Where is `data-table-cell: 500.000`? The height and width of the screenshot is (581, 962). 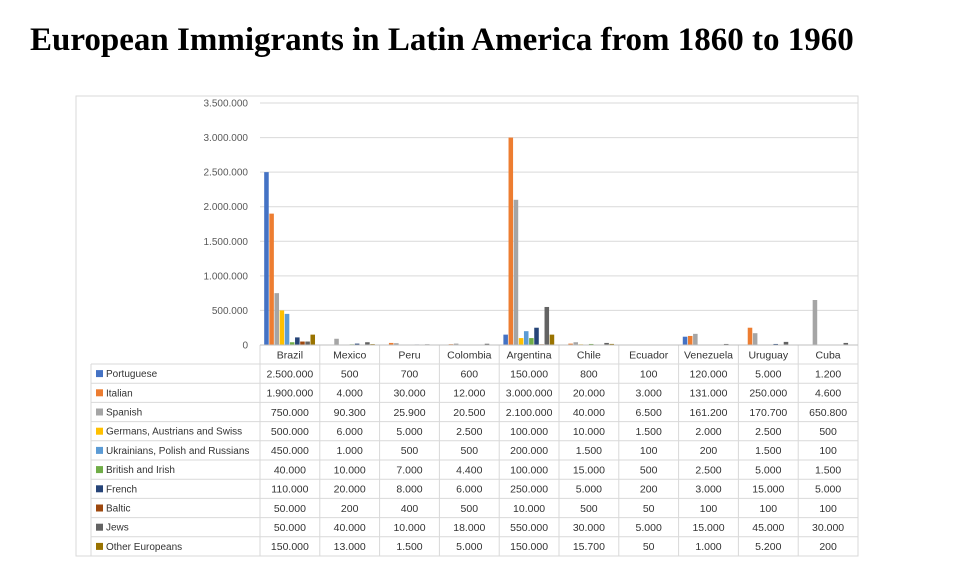 data-table-cell: 500.000 is located at coordinates (290, 432).